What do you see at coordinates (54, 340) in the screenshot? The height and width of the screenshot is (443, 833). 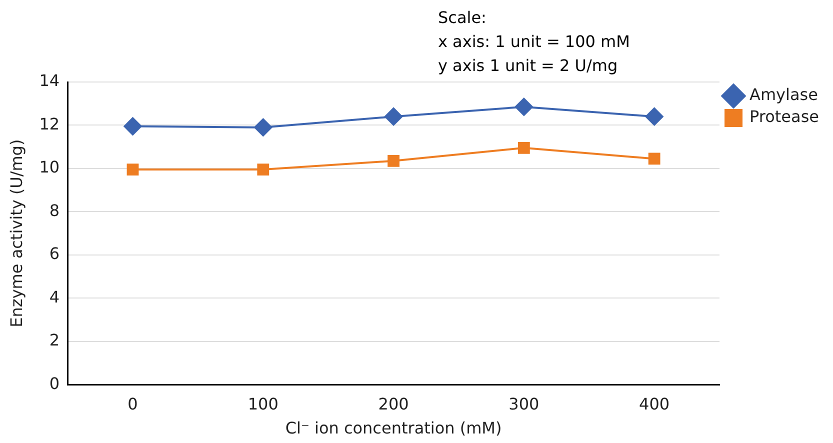 I see `y-tick-label: 2` at bounding box center [54, 340].